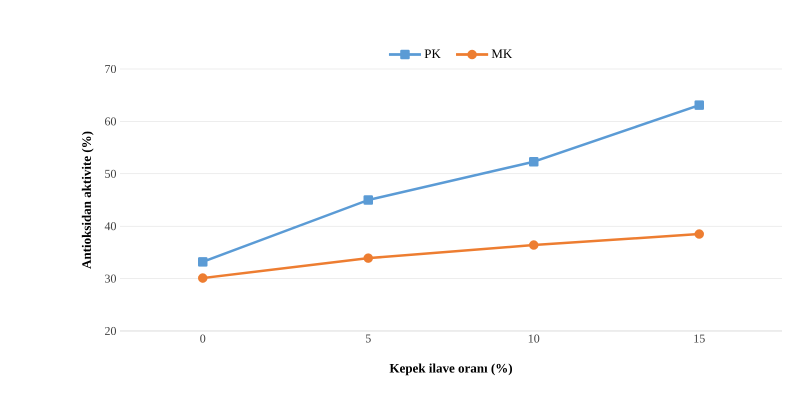 This screenshot has height=419, width=790. Describe the element at coordinates (432, 54) in the screenshot. I see `legend-label: PK` at that location.